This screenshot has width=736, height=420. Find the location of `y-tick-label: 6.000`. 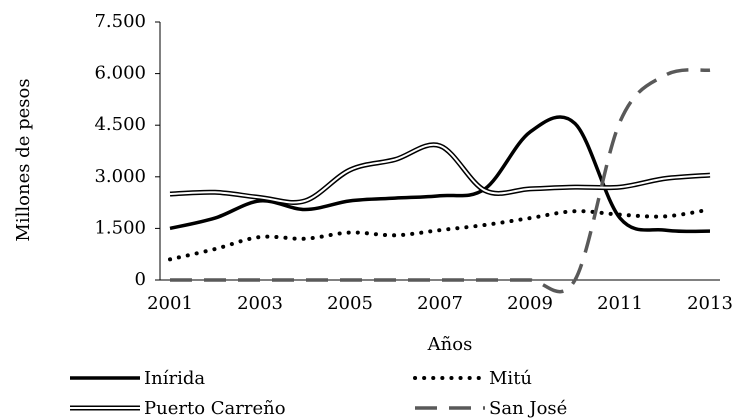

y-tick-label: 6.000 is located at coordinates (120, 73).